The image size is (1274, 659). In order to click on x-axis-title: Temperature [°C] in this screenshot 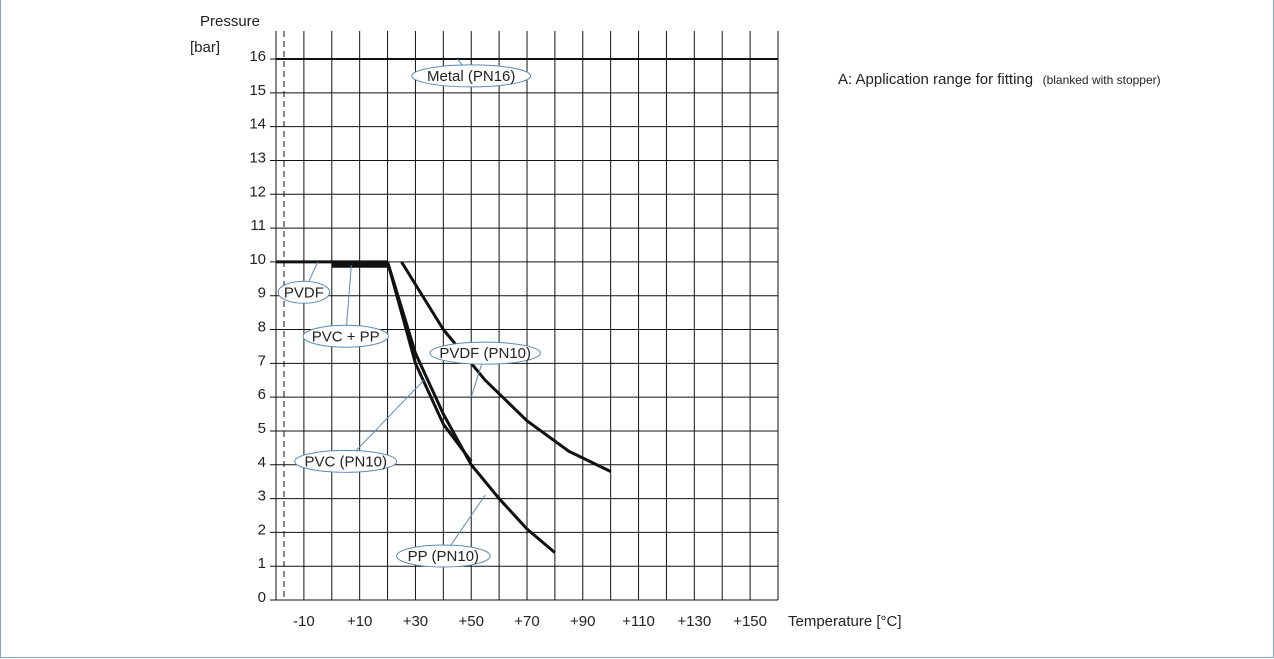, I will do `click(845, 621)`.